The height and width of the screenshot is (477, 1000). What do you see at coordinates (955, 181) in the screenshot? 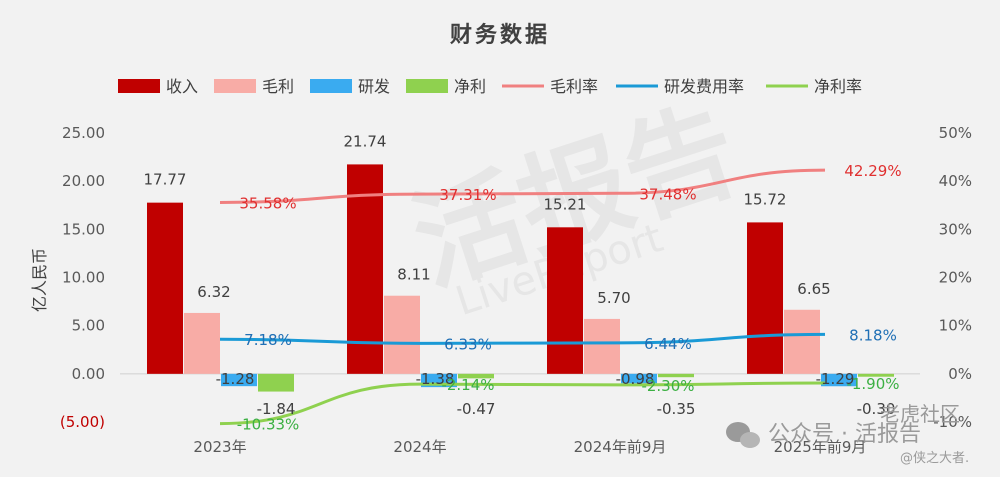
I see `y-right-tick: 40%` at bounding box center [955, 181].